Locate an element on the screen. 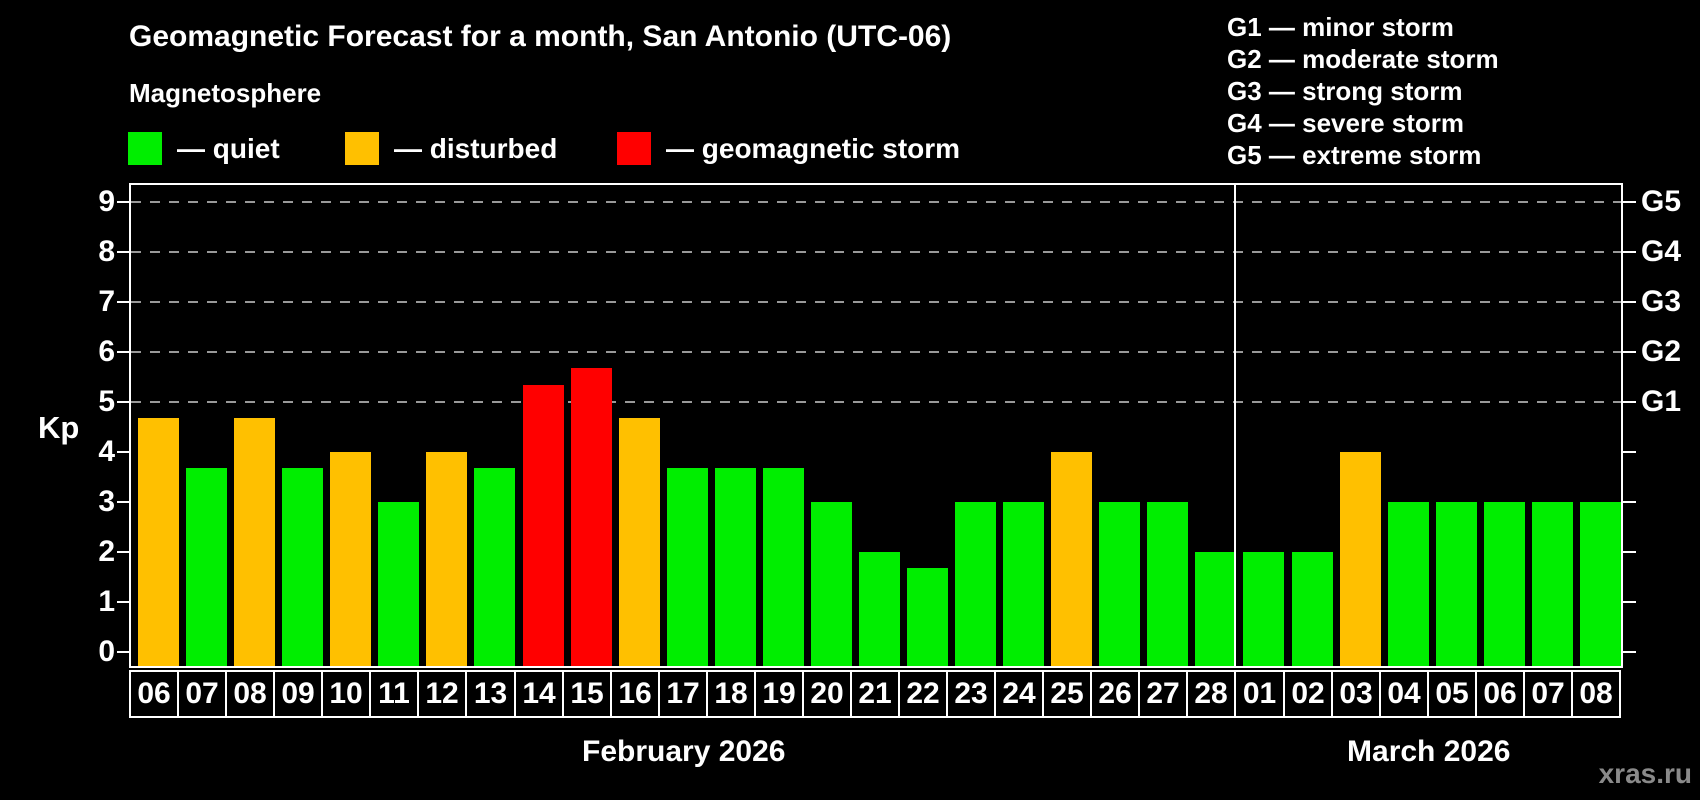 The height and width of the screenshot is (800, 1700). day-label-mar-06: 06 is located at coordinates (1500, 694).